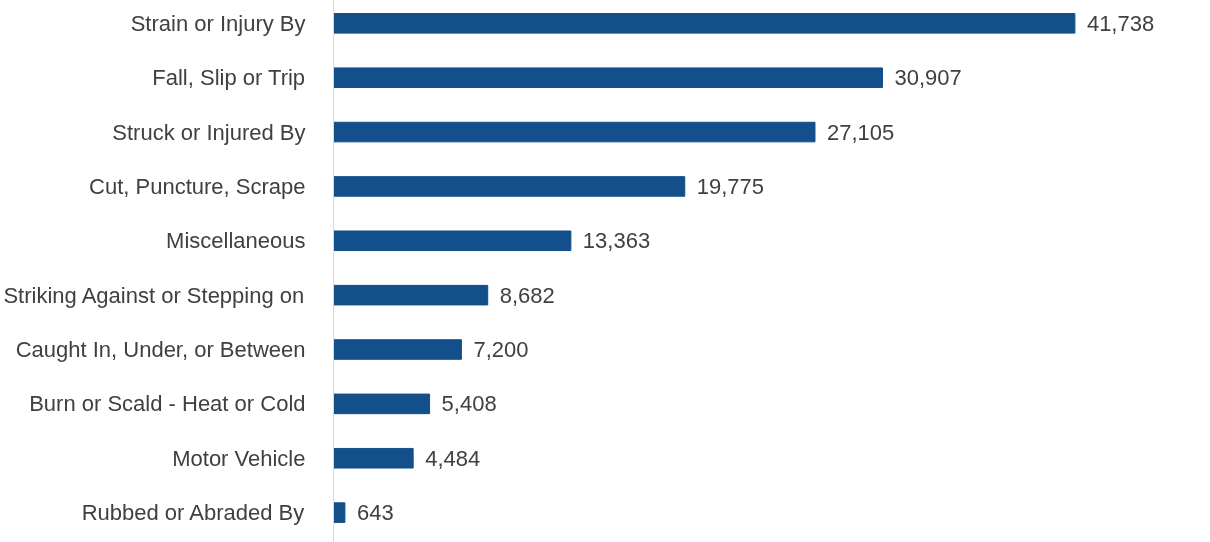 This screenshot has height=542, width=1210. Describe the element at coordinates (453, 458) in the screenshot. I see `data-label: 4,484` at that location.